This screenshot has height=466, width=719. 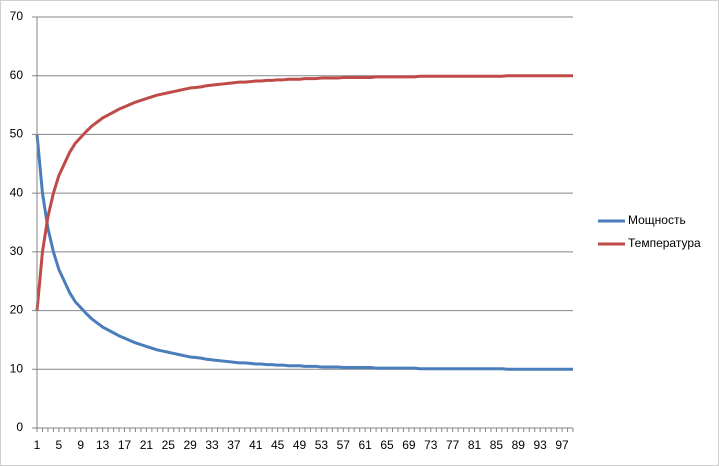 I want to click on x-tick-label: 73, so click(x=431, y=445).